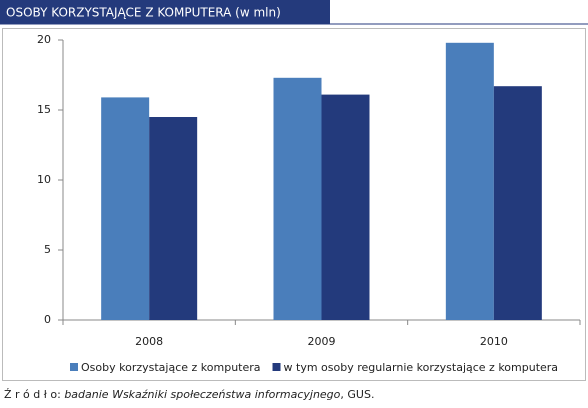 This screenshot has width=588, height=408. Describe the element at coordinates (44, 109) in the screenshot. I see `y-tick-label: 15` at that location.